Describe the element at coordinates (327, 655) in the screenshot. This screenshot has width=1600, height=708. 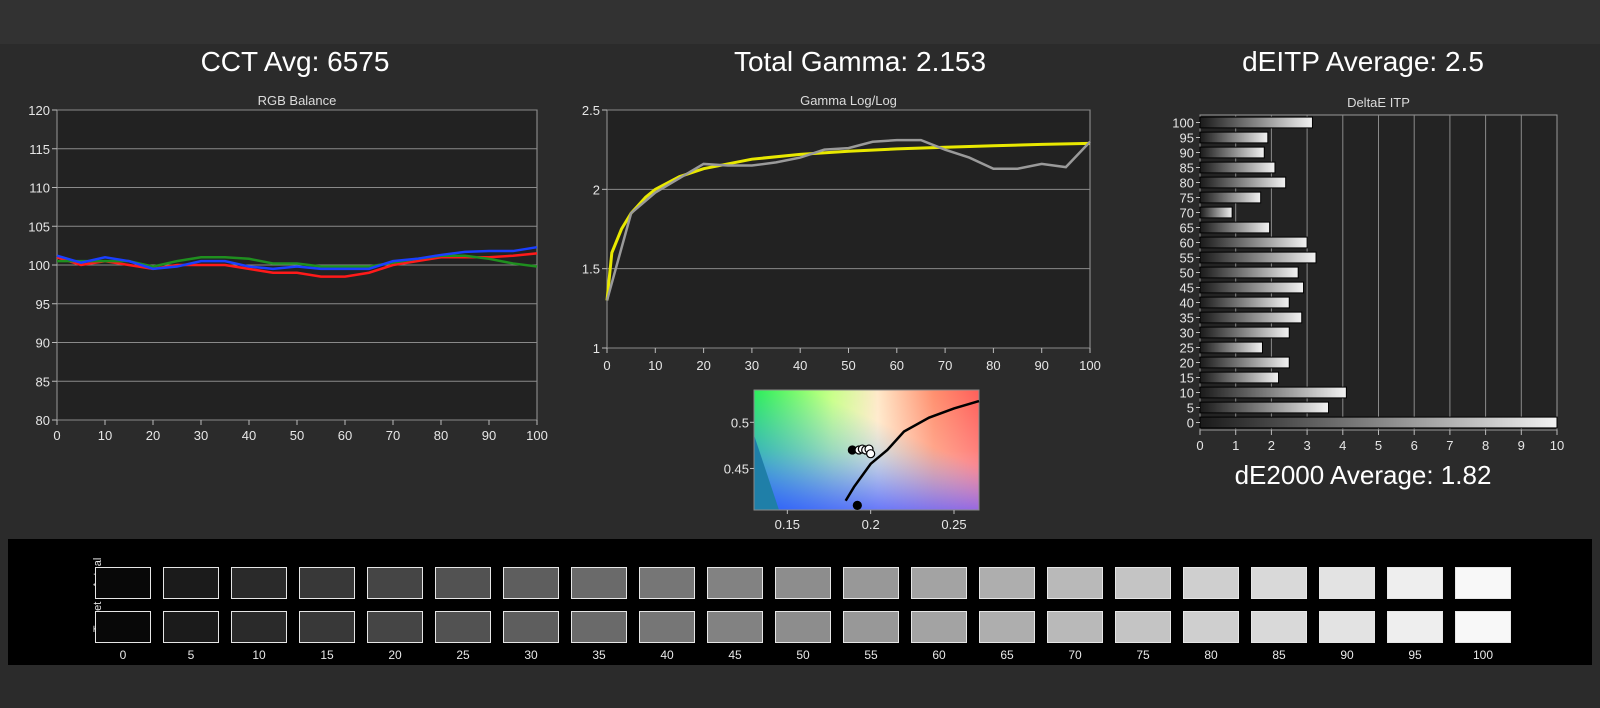
I see `patch-label: 15` at that location.